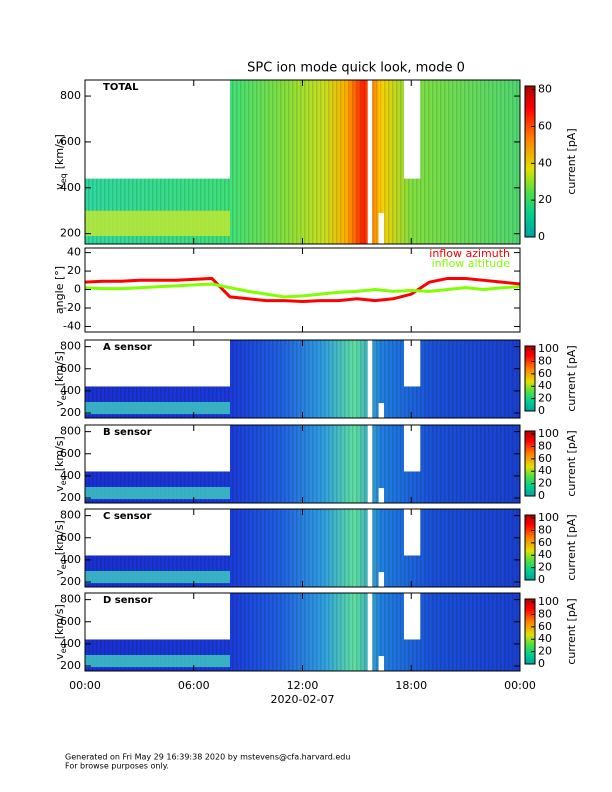  I want to click on x-tick-label: 12:00, so click(303, 685).